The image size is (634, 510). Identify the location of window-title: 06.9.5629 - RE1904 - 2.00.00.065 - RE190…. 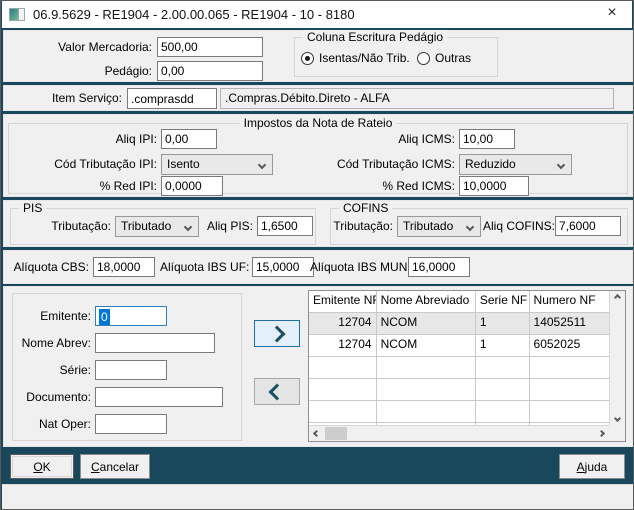
(194, 14).